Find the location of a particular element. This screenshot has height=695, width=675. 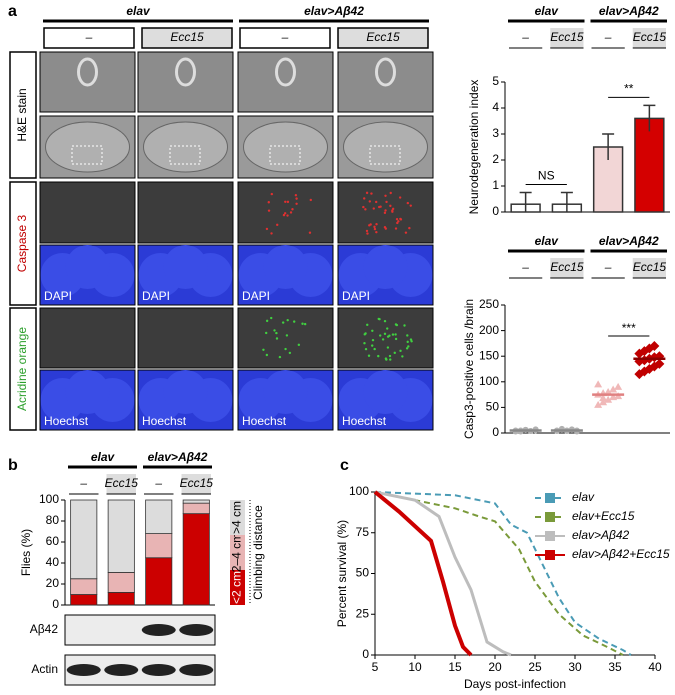

legend-label: >4 cm is located at coordinates (237, 517).